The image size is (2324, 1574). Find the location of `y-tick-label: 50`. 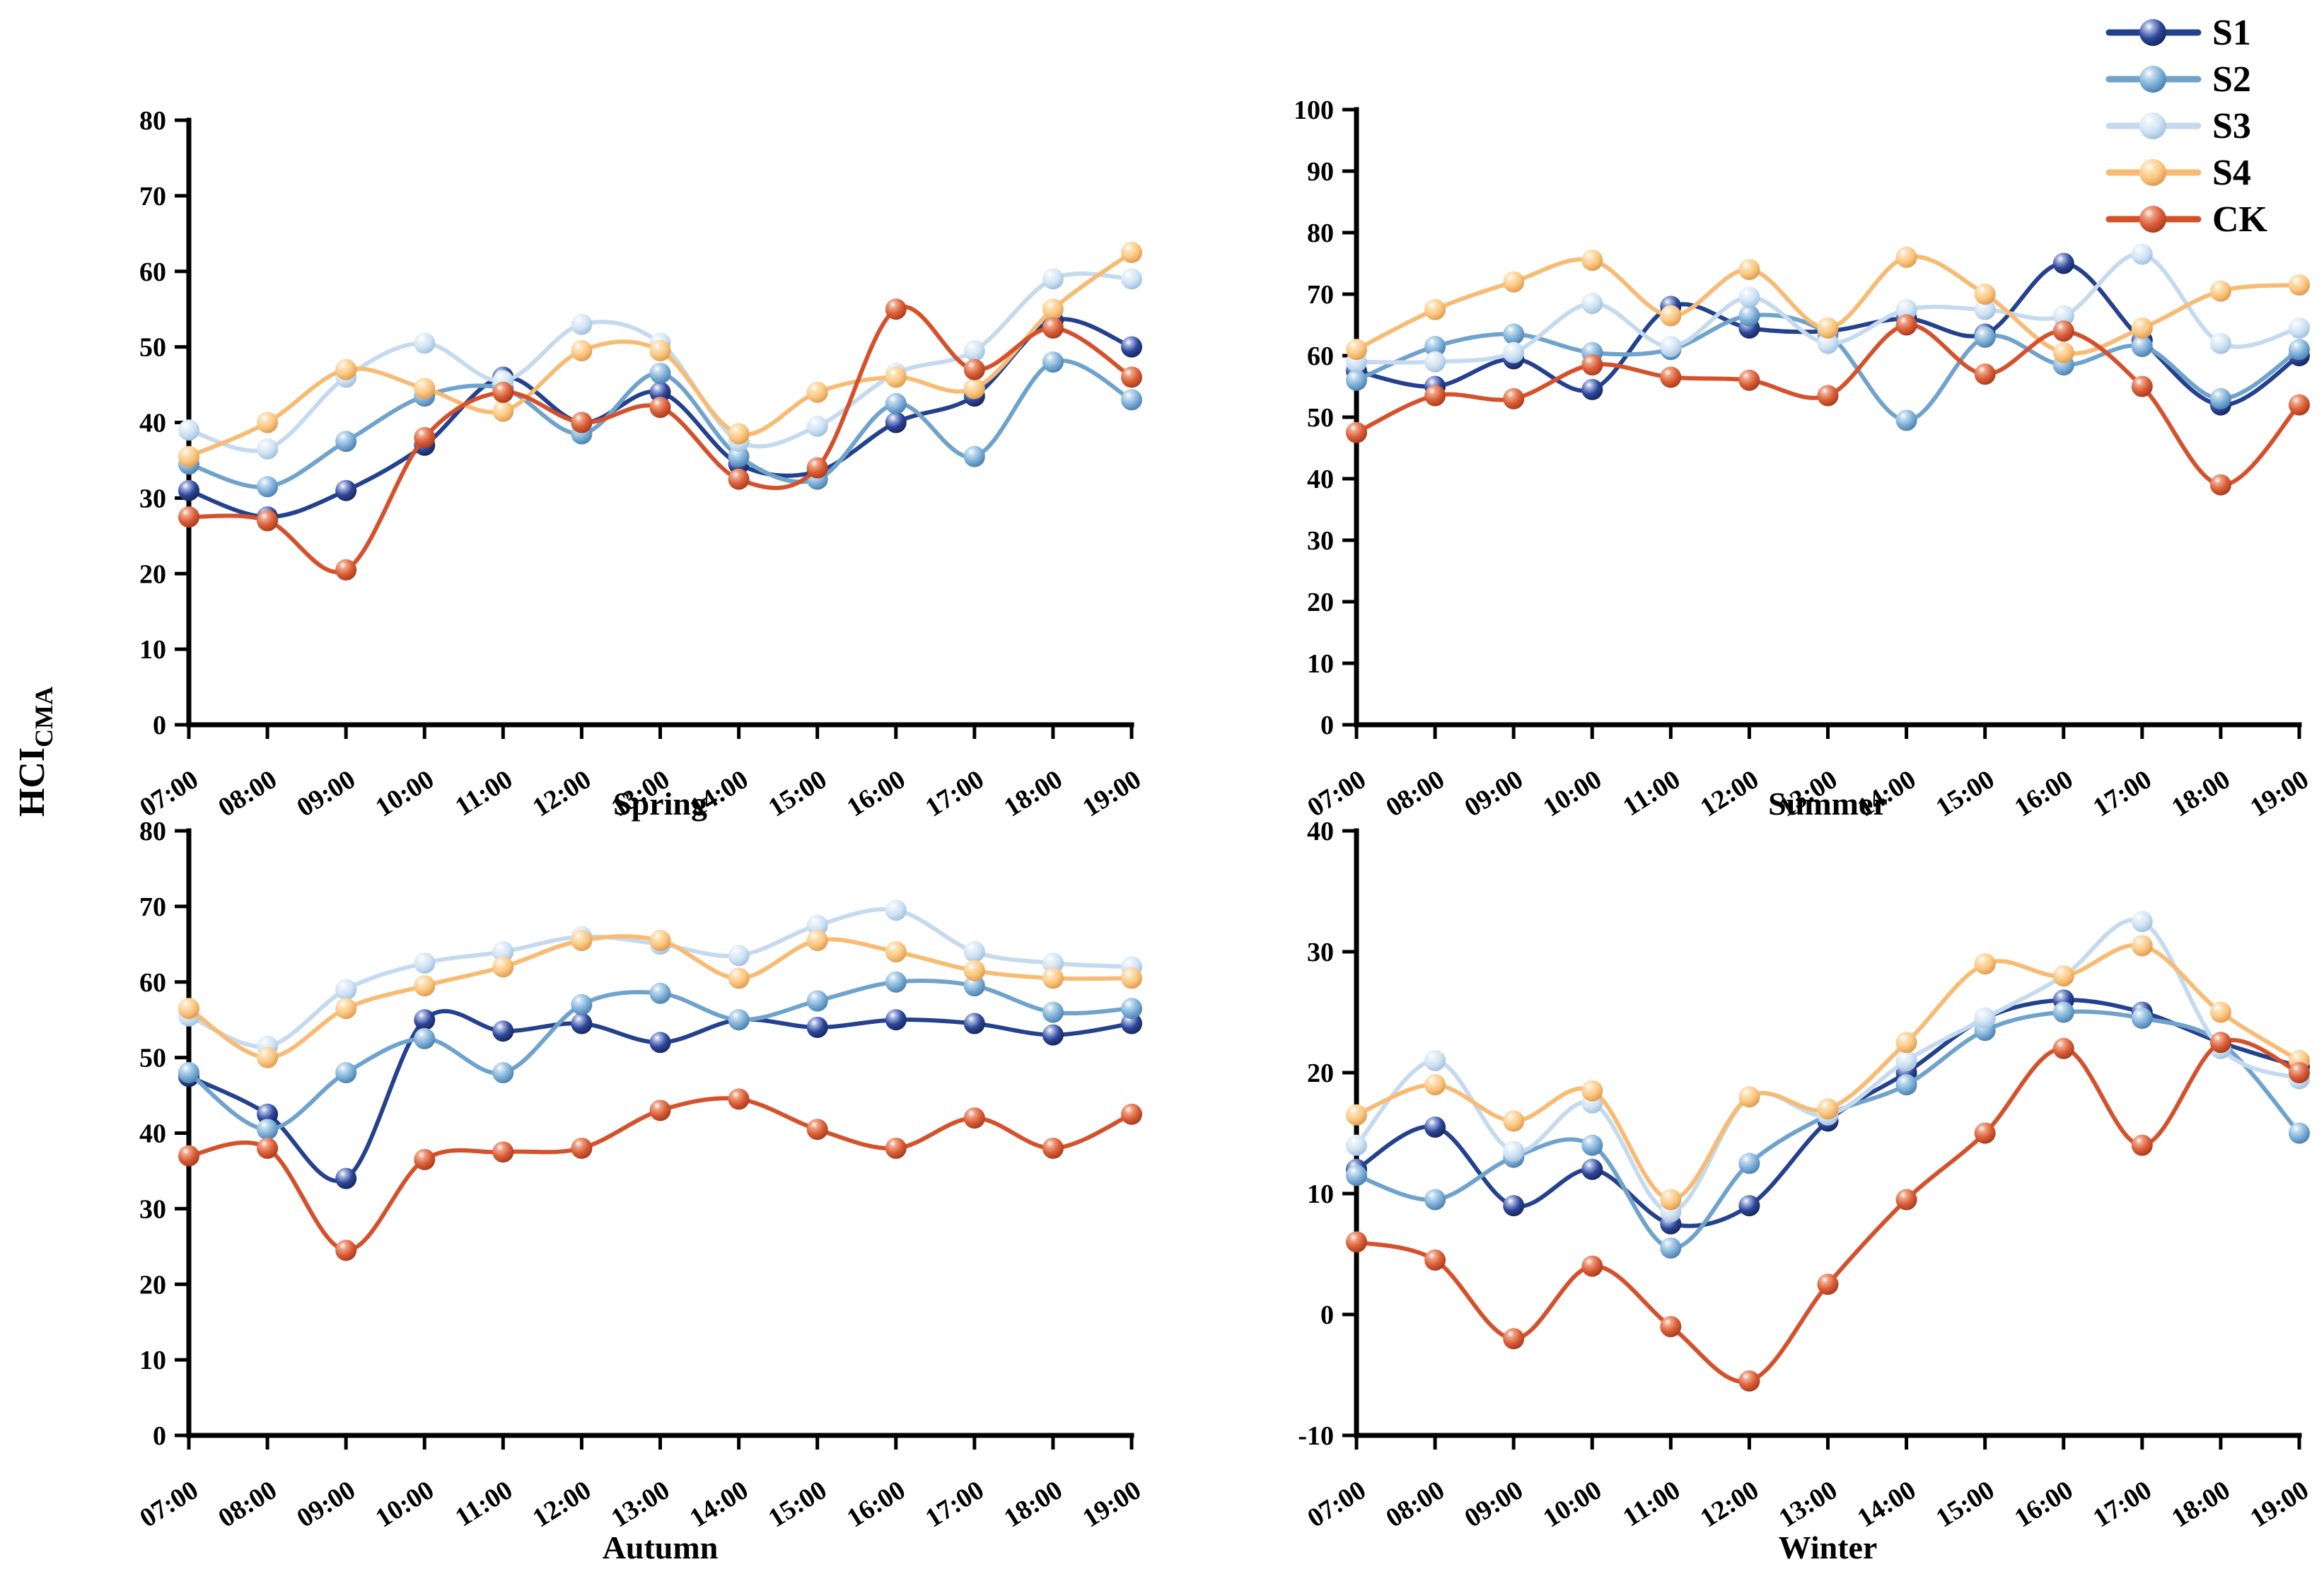

y-tick-label: 50 is located at coordinates (1320, 418).